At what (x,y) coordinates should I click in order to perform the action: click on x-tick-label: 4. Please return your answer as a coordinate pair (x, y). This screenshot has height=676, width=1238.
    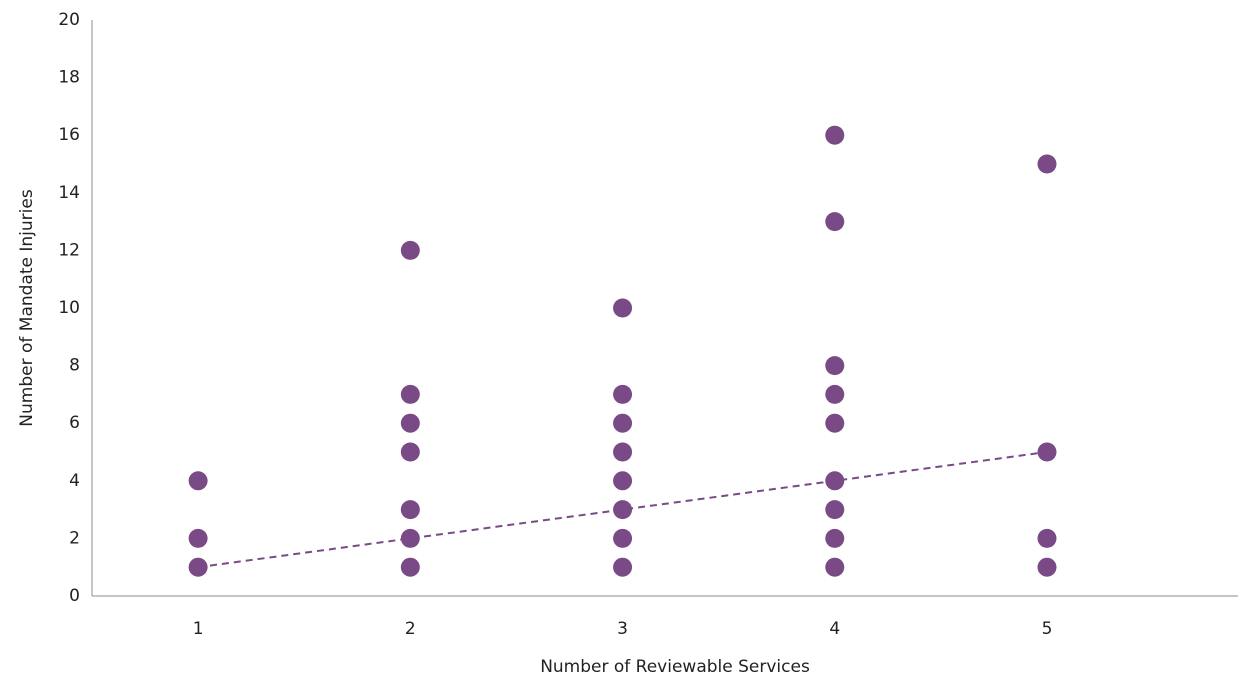
    Looking at the image, I should click on (834, 629).